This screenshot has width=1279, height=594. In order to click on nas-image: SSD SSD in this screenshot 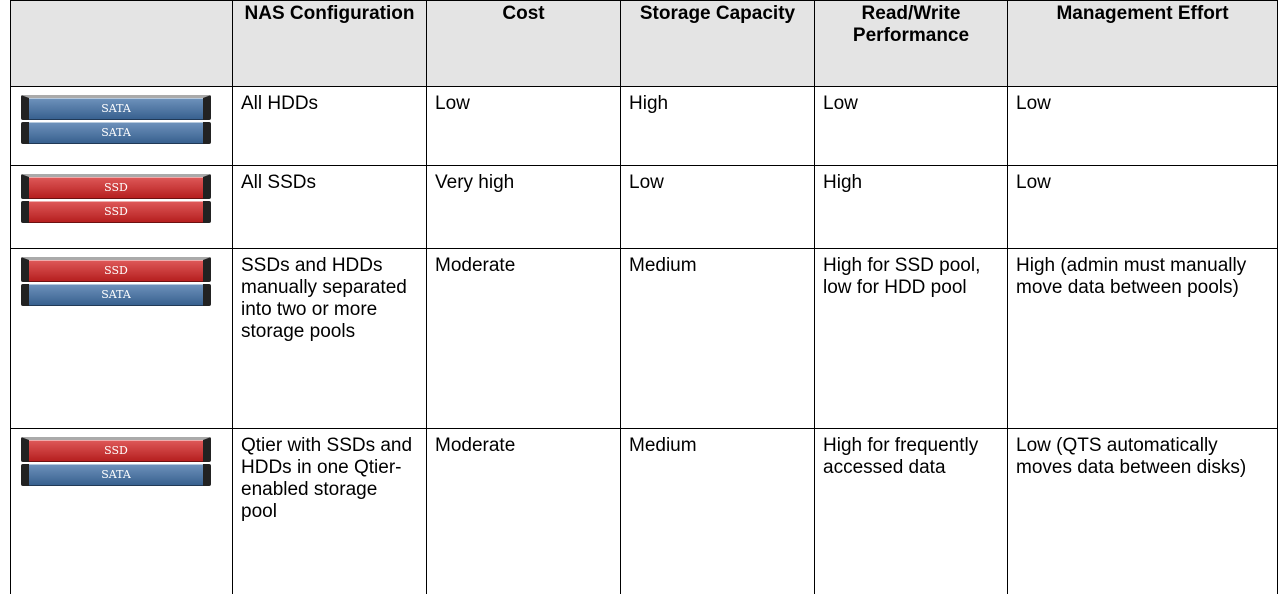, I will do `click(116, 198)`.